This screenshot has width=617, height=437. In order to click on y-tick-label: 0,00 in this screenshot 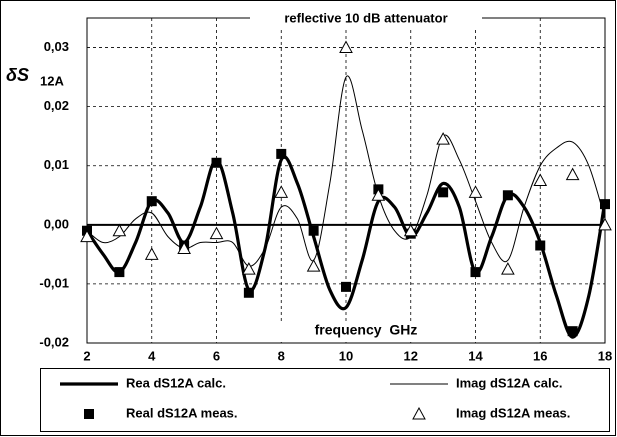, I will do `click(56, 223)`.